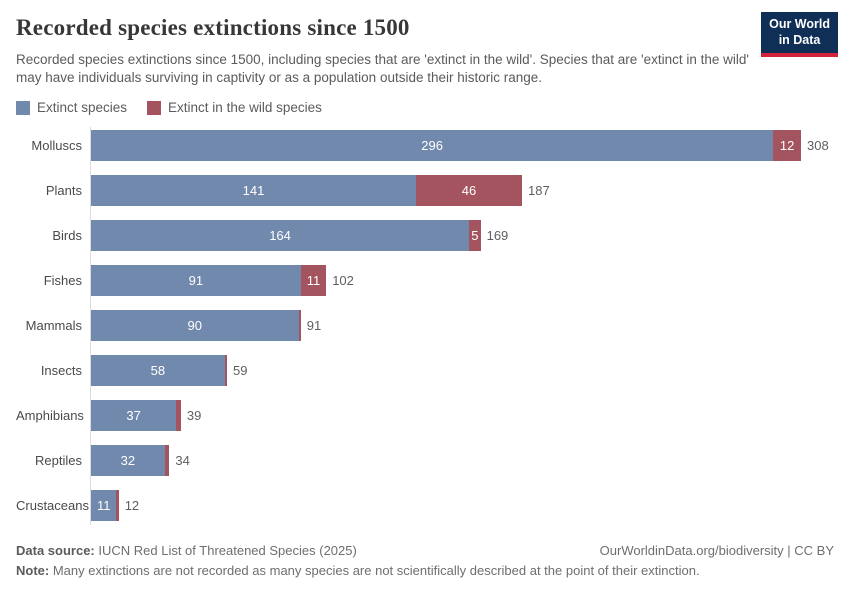 This screenshot has width=850, height=600. I want to click on owid-logo-line2: in Data, so click(799, 39).